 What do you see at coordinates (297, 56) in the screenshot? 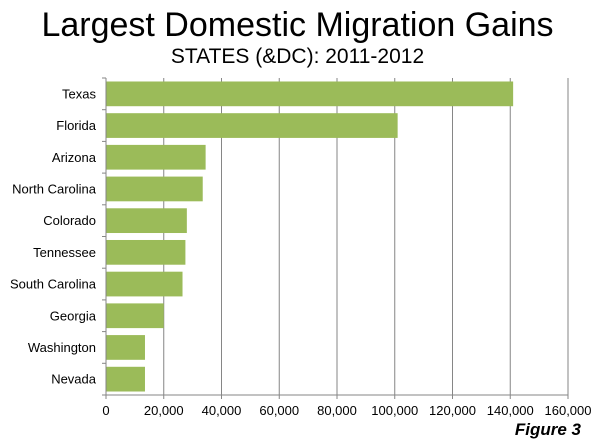
I see `chart-subtitle: STATES (&DC): 2011-2012` at bounding box center [297, 56].